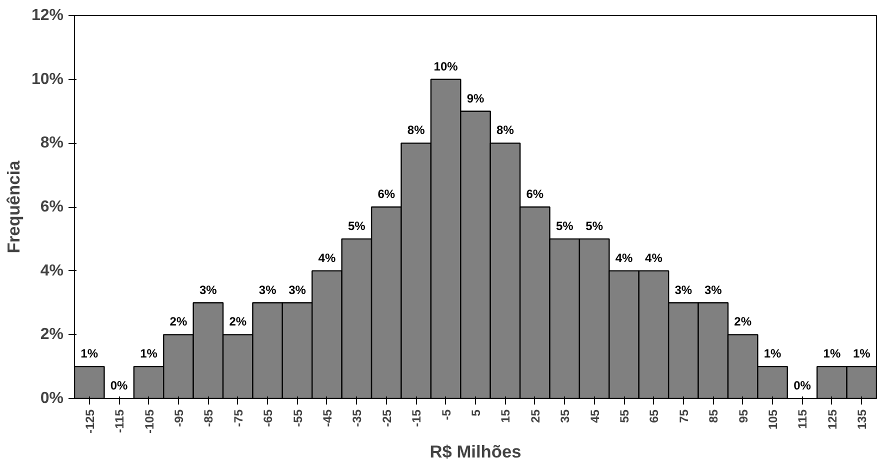 Image resolution: width=896 pixels, height=464 pixels. What do you see at coordinates (803, 419) in the screenshot?
I see `x-tick-label: 115` at bounding box center [803, 419].